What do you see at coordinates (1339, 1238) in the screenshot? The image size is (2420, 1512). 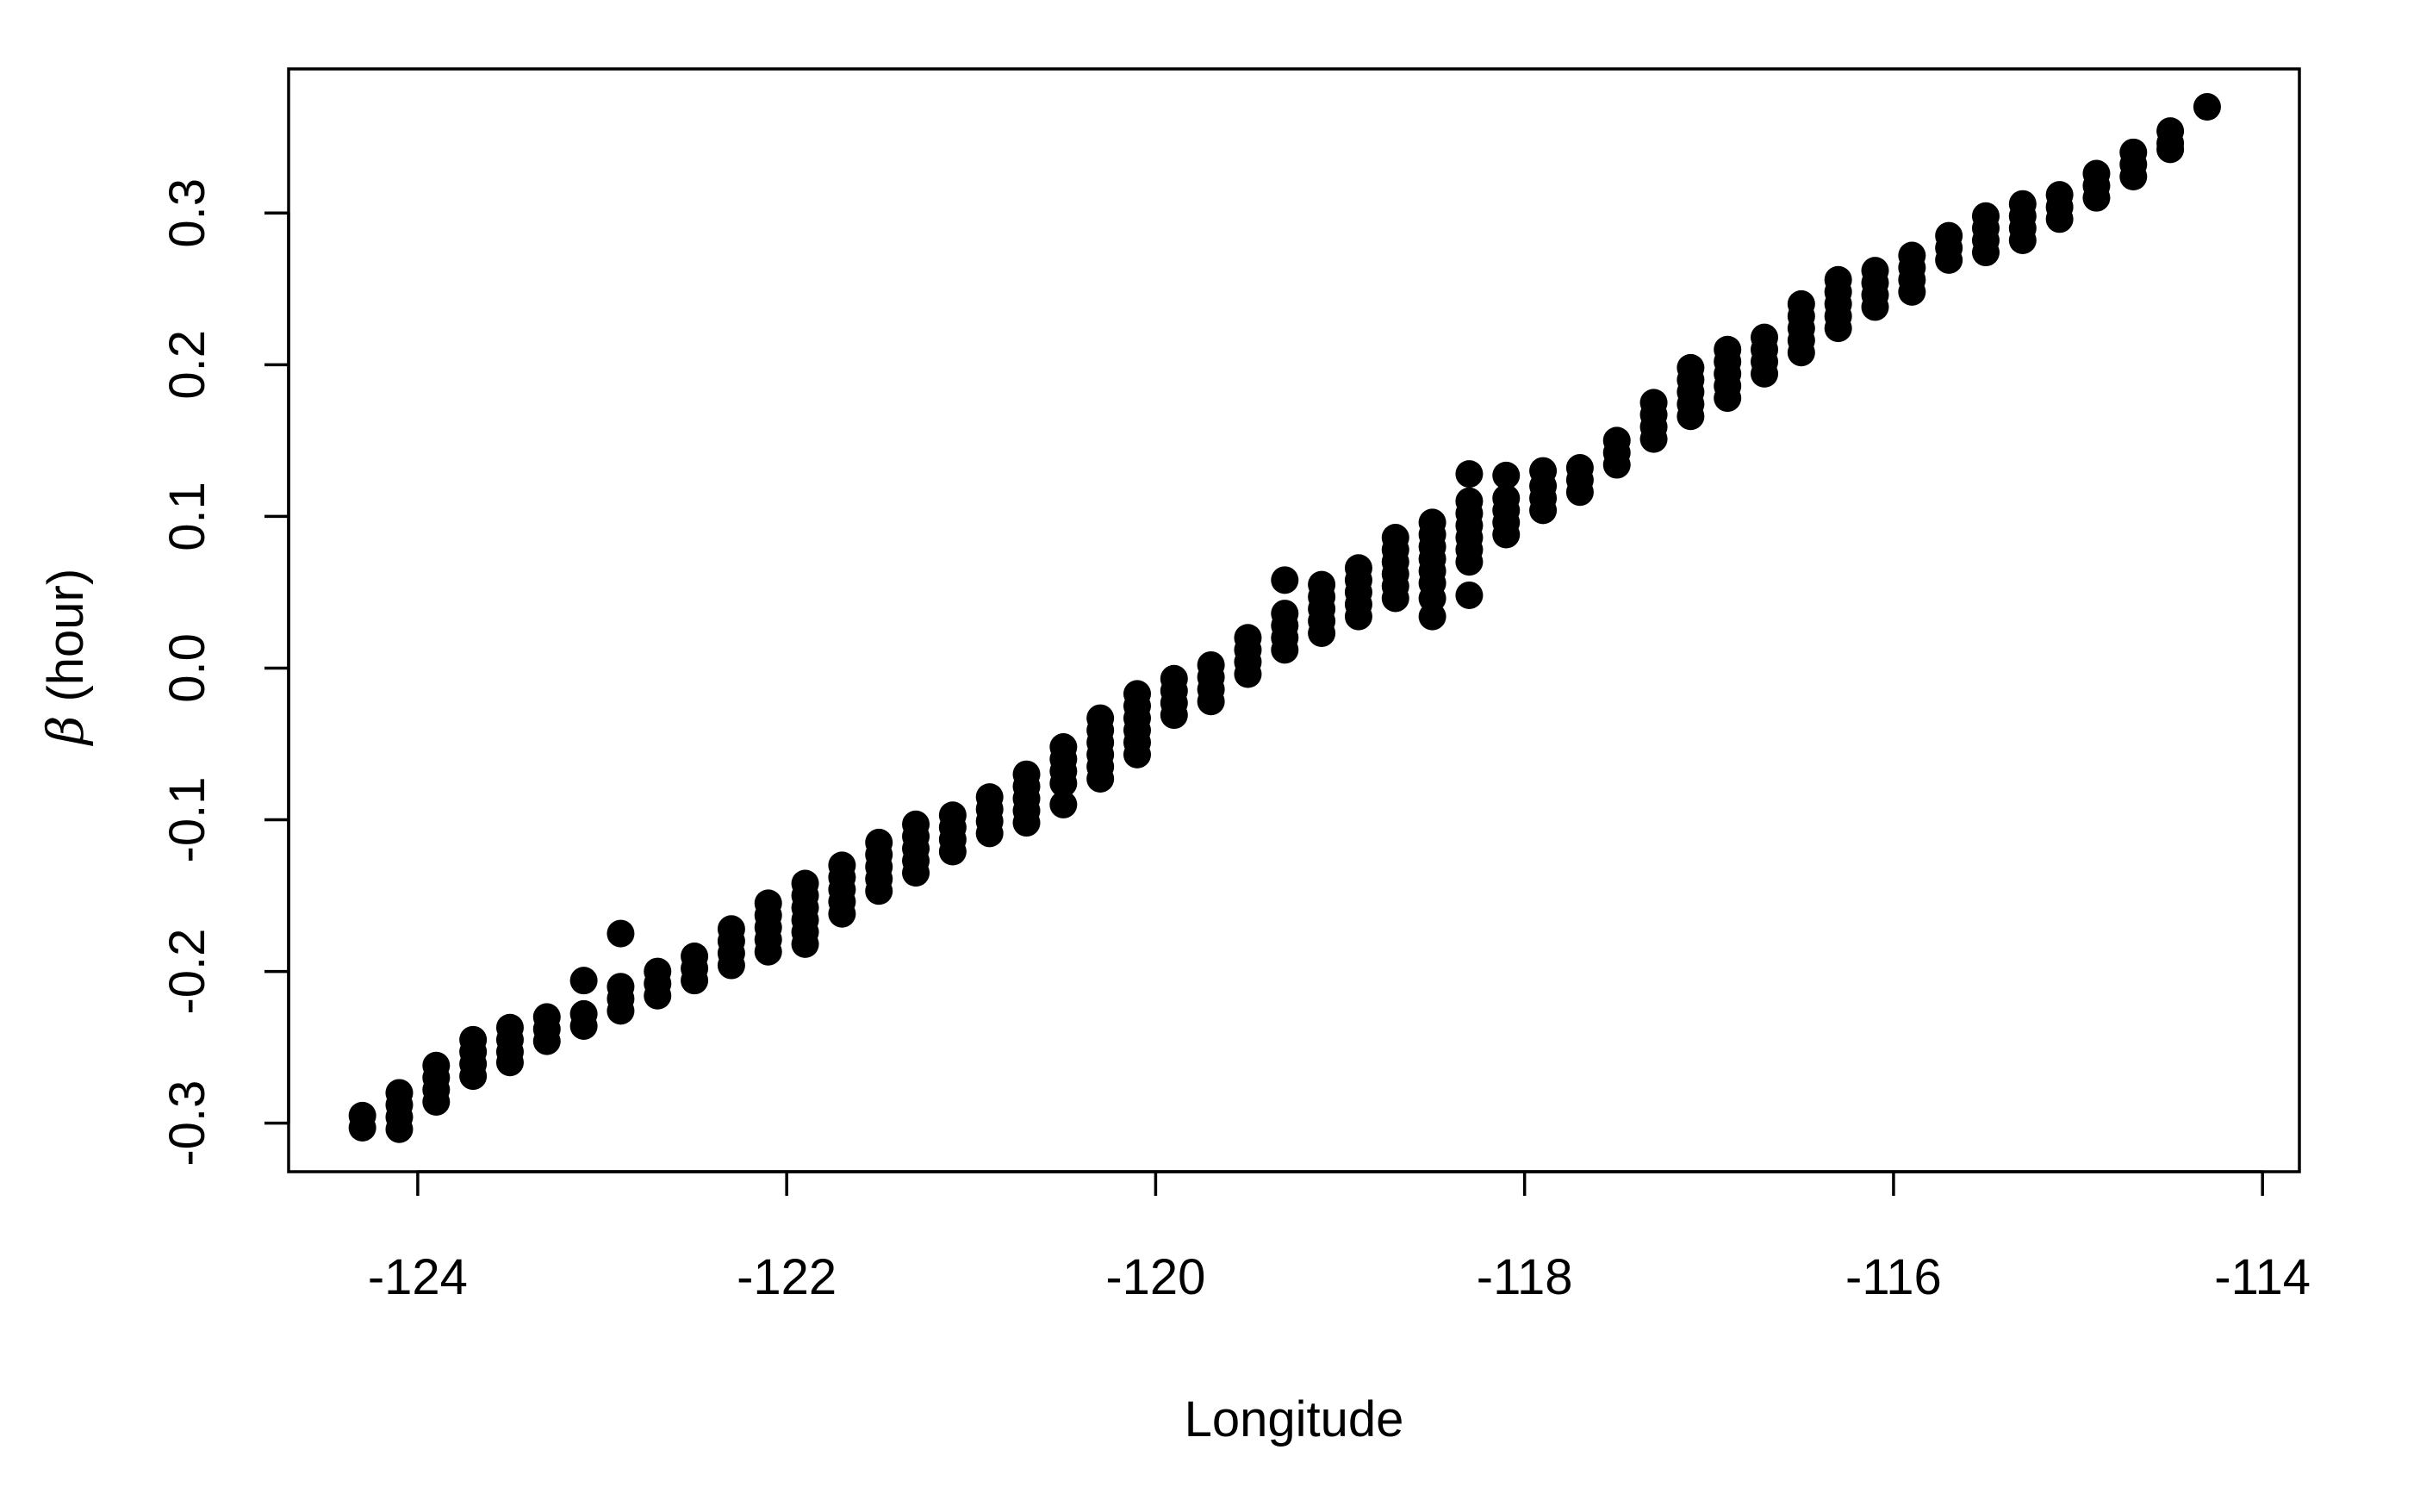 I see `x-axis: -124 -122 -120 -118 -116 -114` at bounding box center [1339, 1238].